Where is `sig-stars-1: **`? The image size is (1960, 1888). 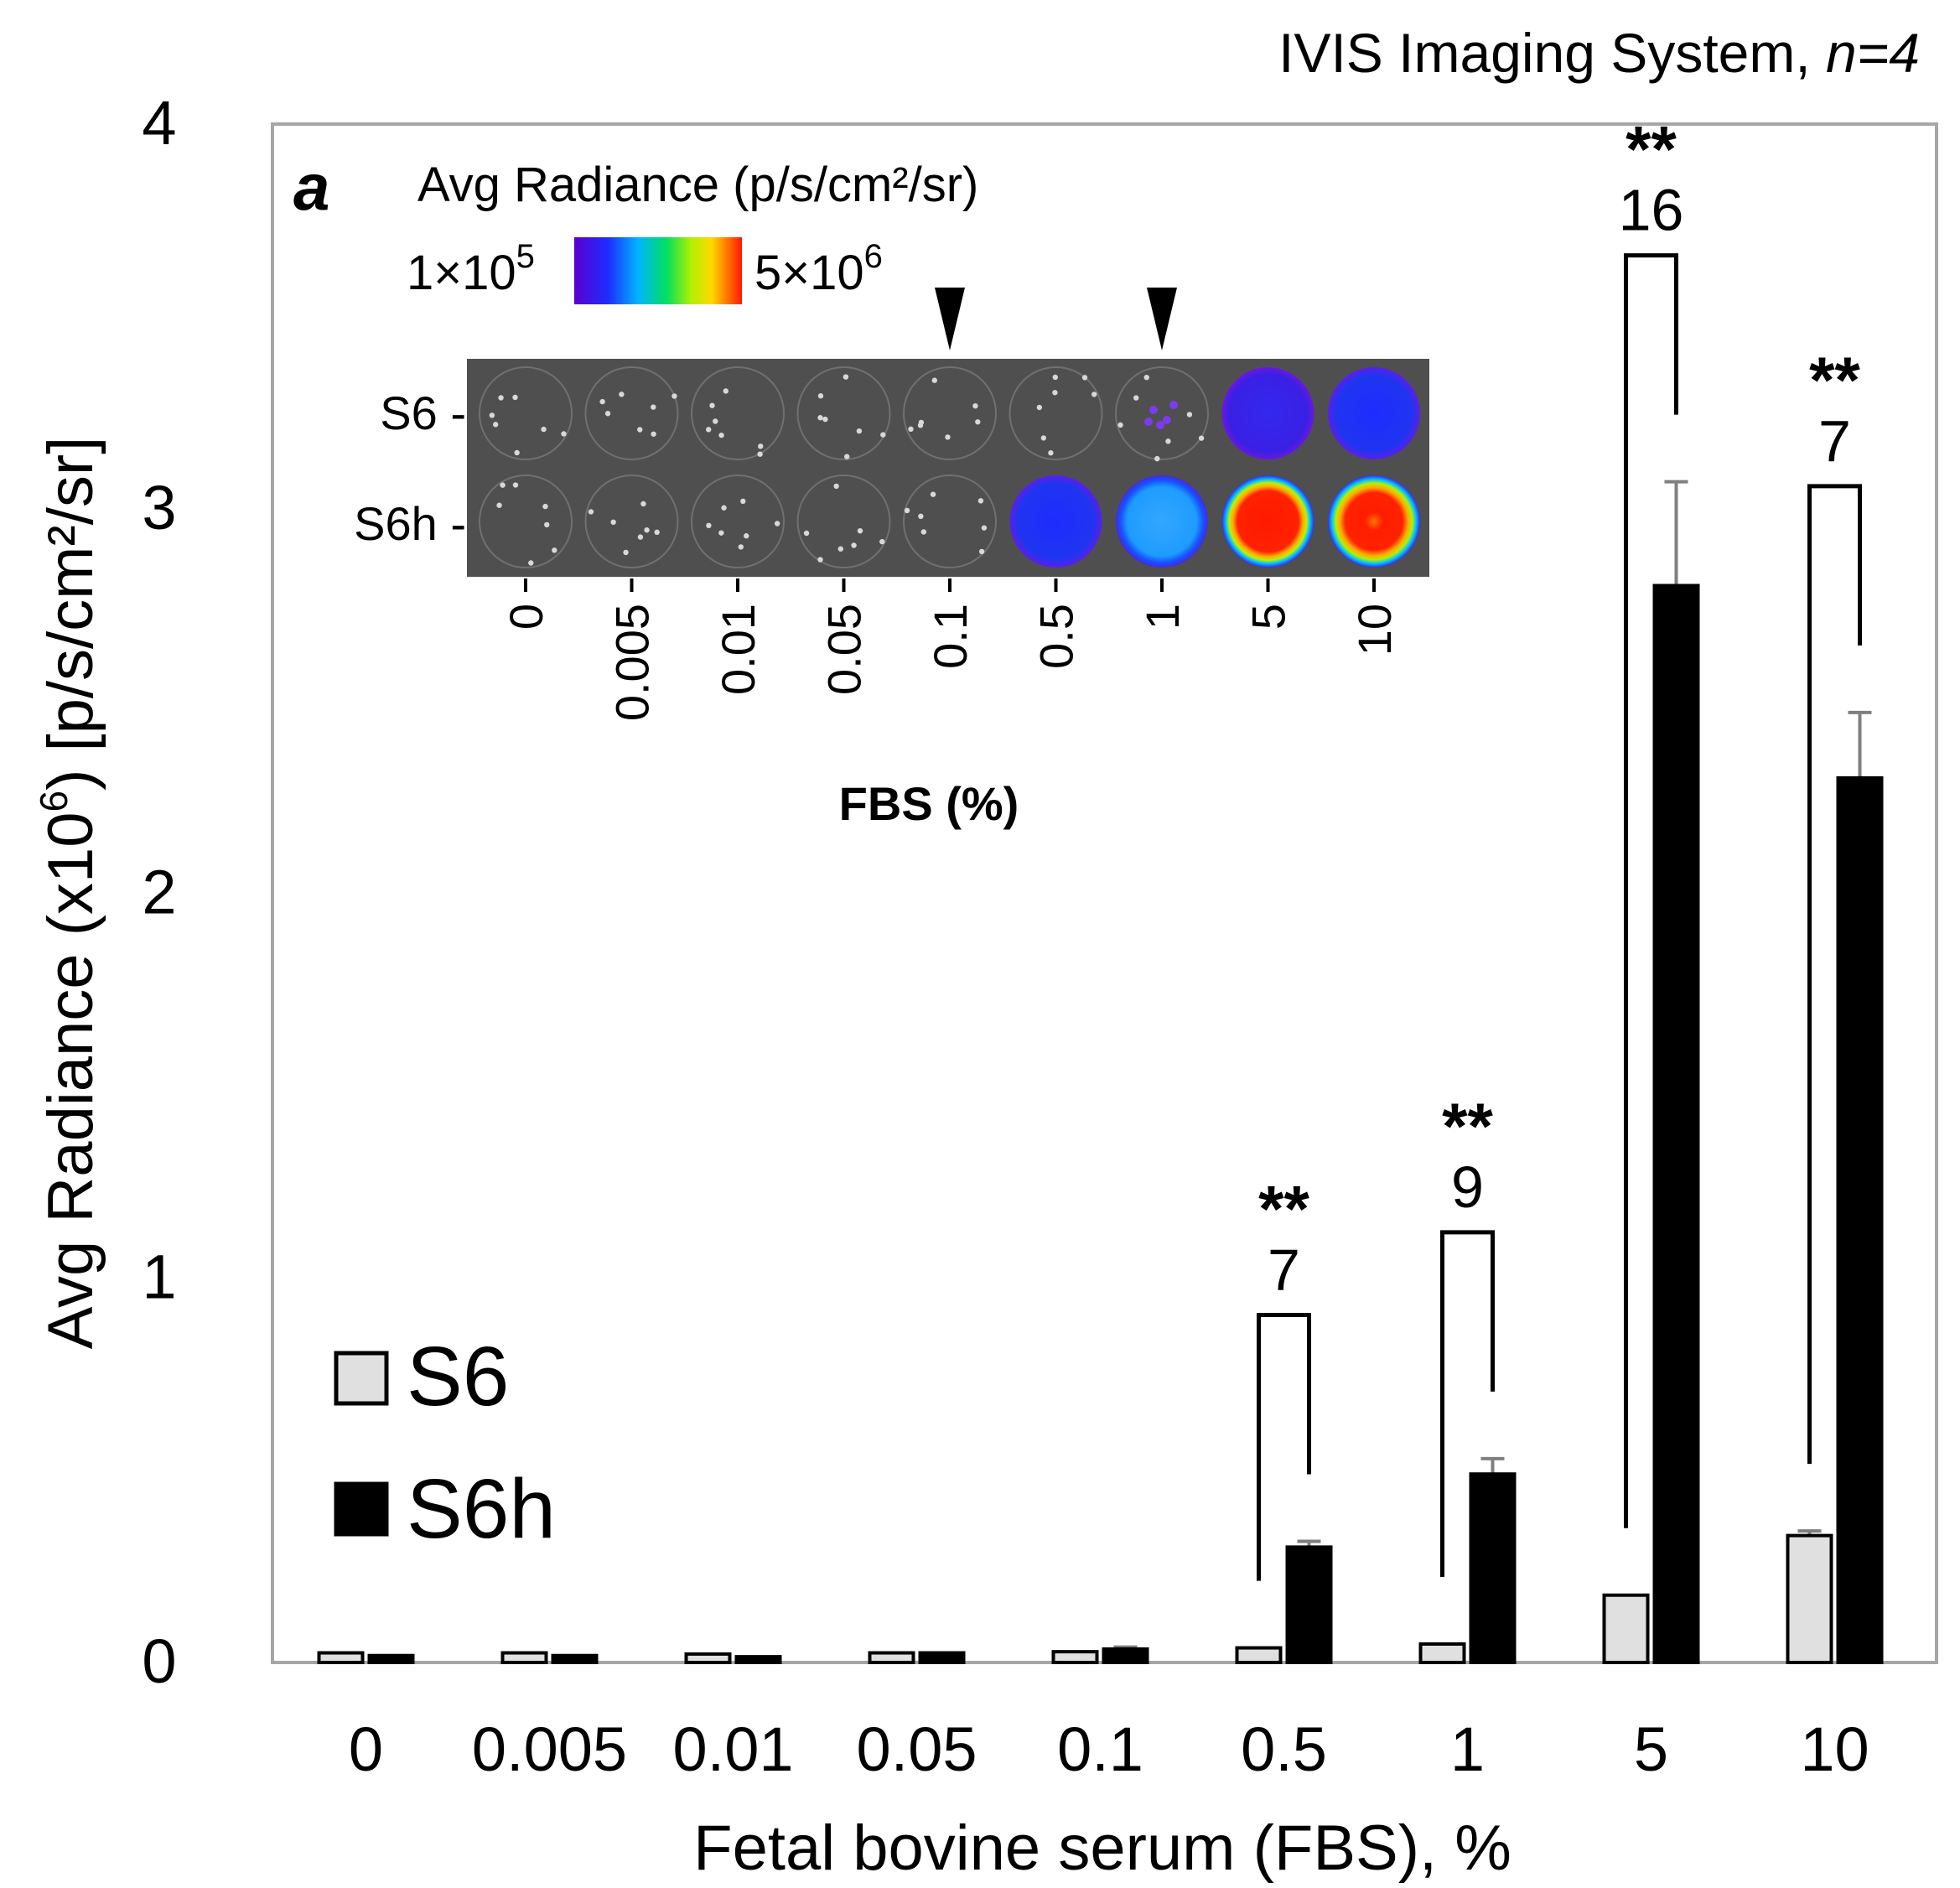
sig-stars-1: ** is located at coordinates (1467, 1126).